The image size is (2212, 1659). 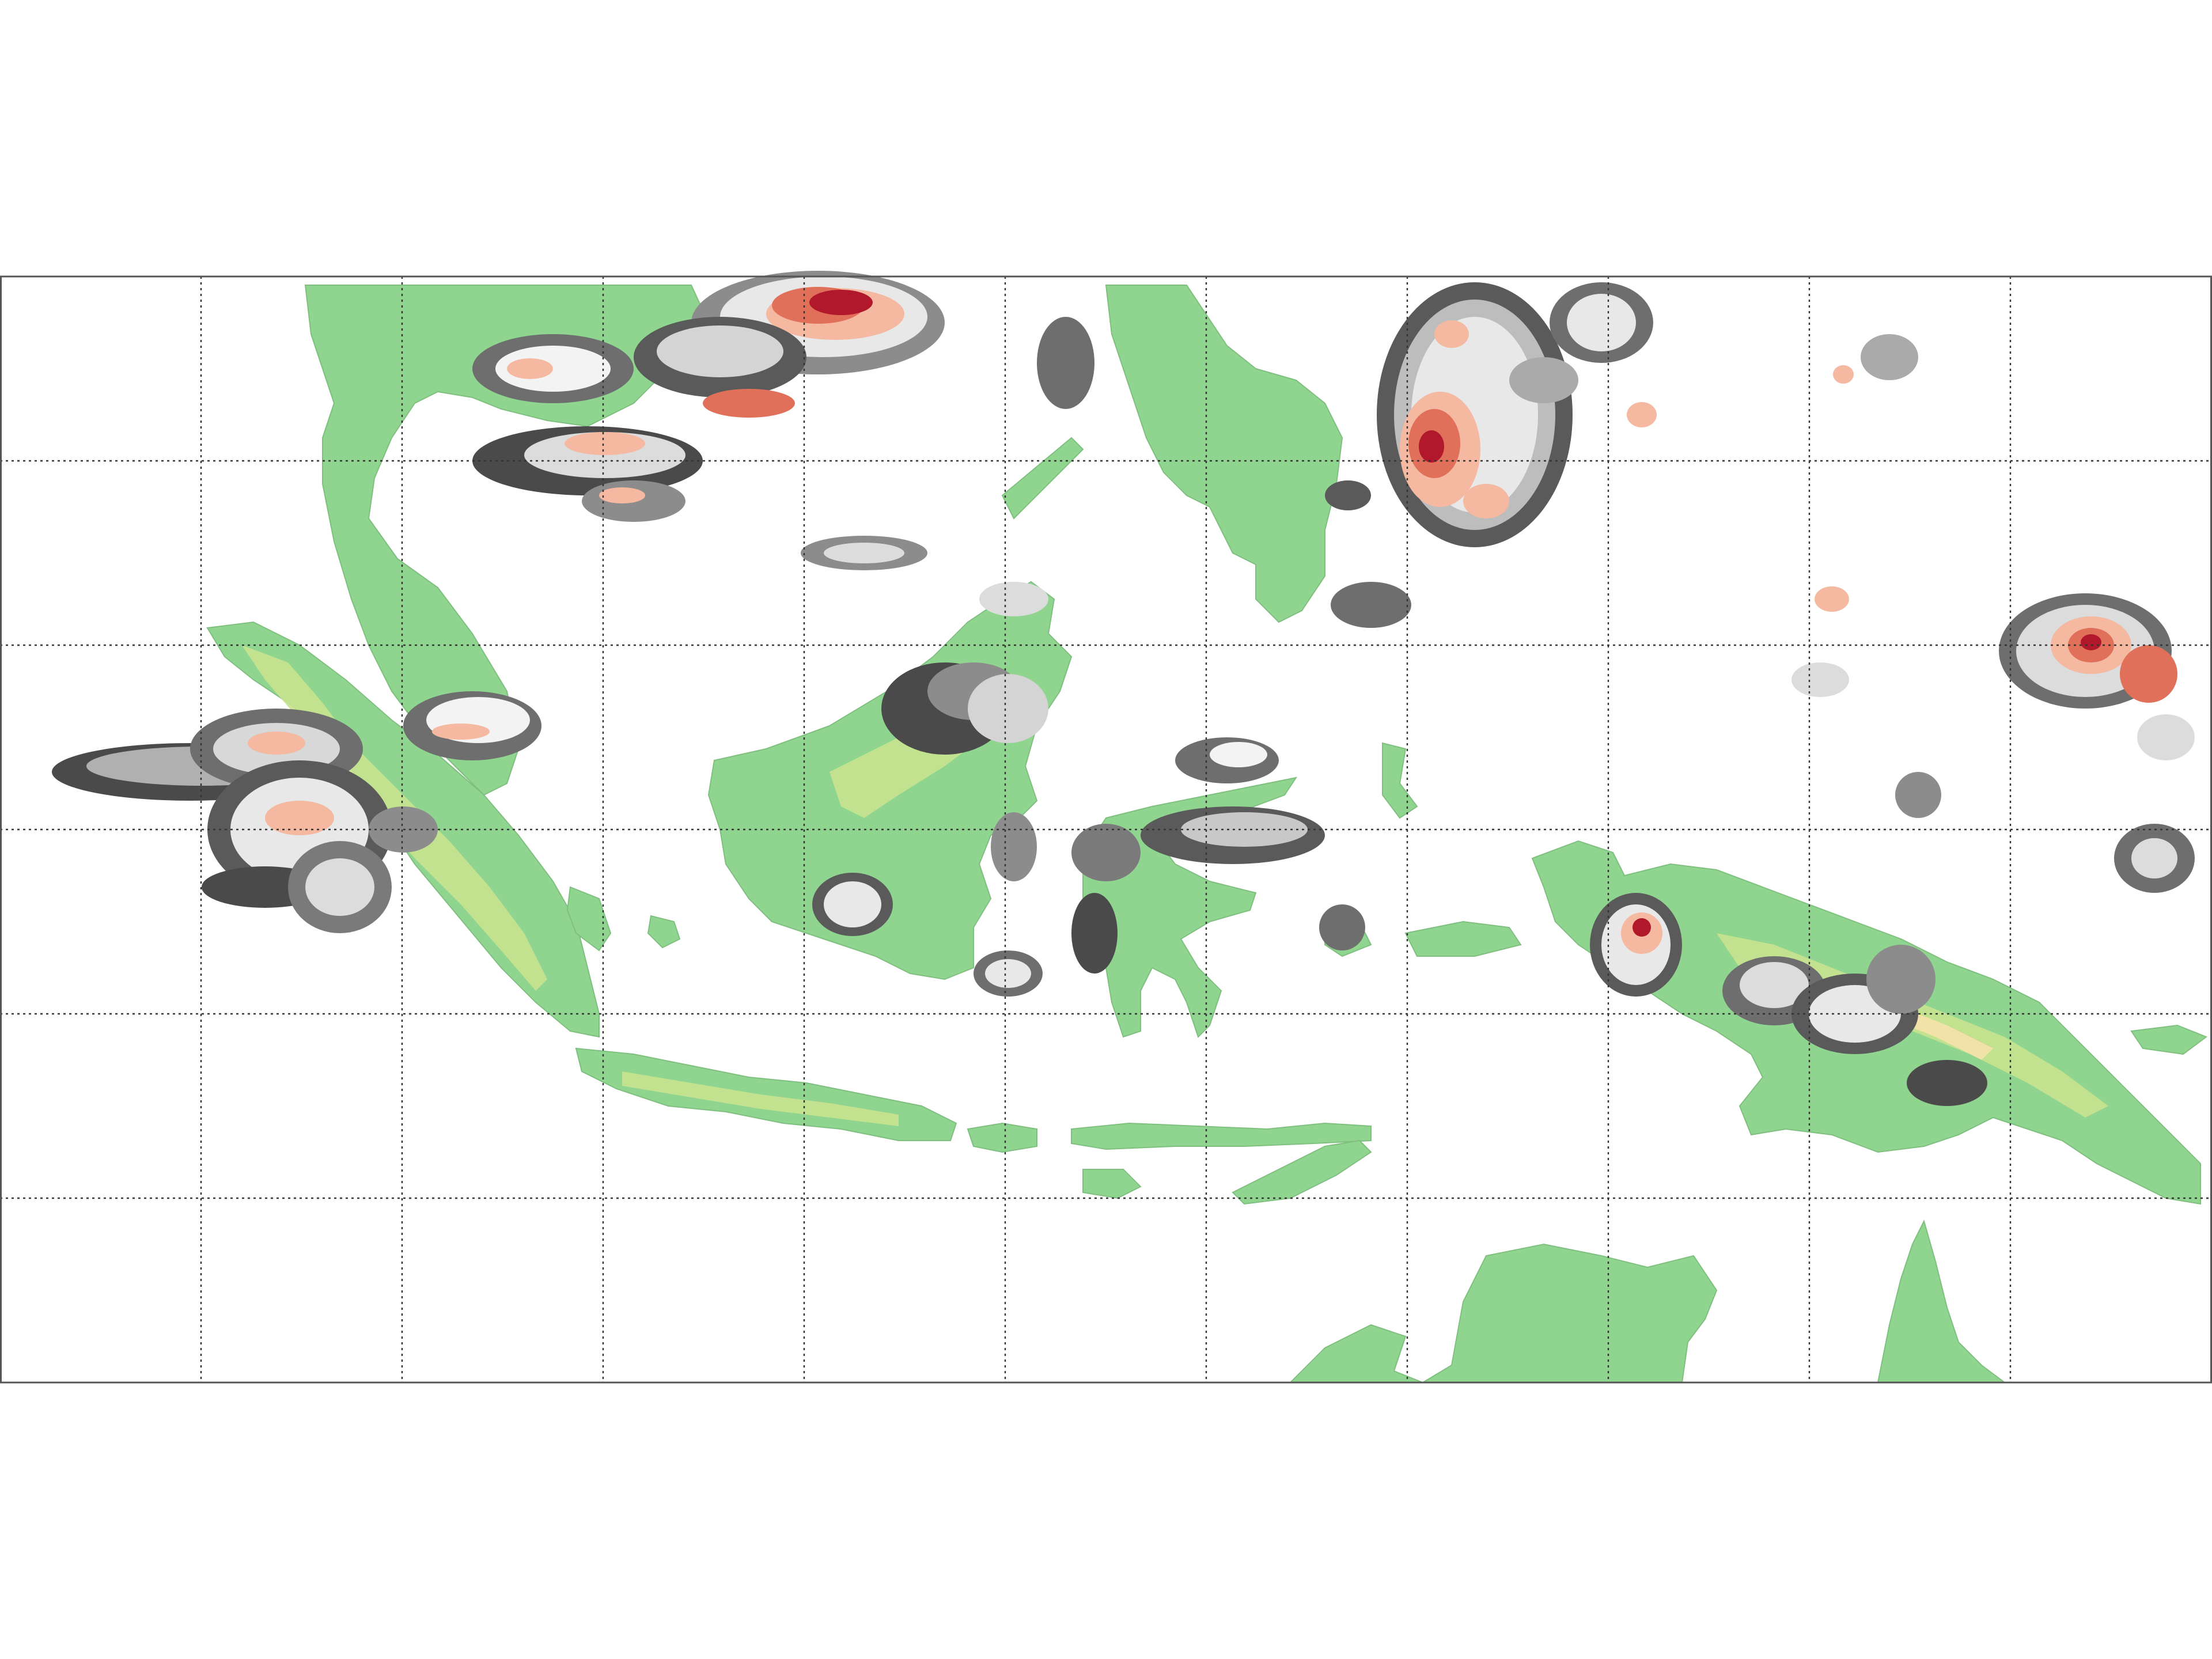 I want to click on cloud-cluster-malacca, so click(x=472, y=725).